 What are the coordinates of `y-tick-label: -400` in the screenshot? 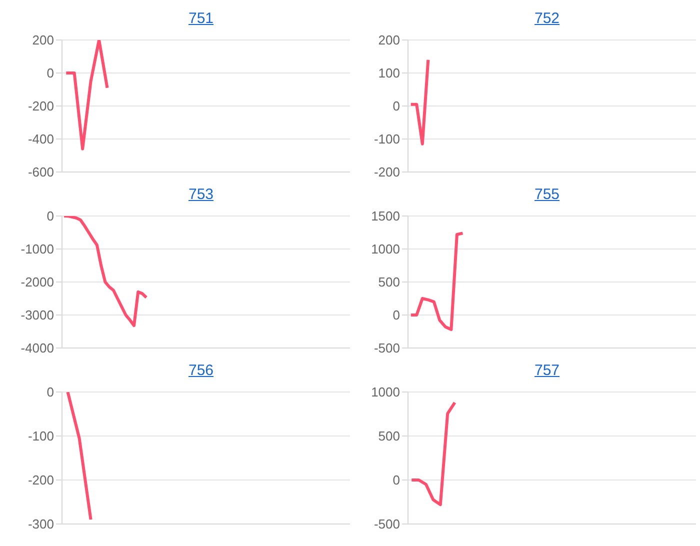 It's located at (41, 139).